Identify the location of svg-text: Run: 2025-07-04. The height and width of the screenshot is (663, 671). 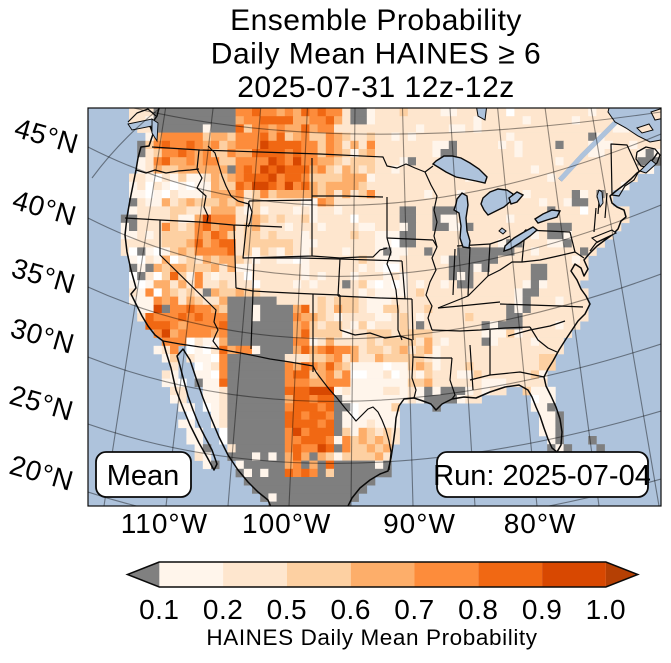
(542, 476).